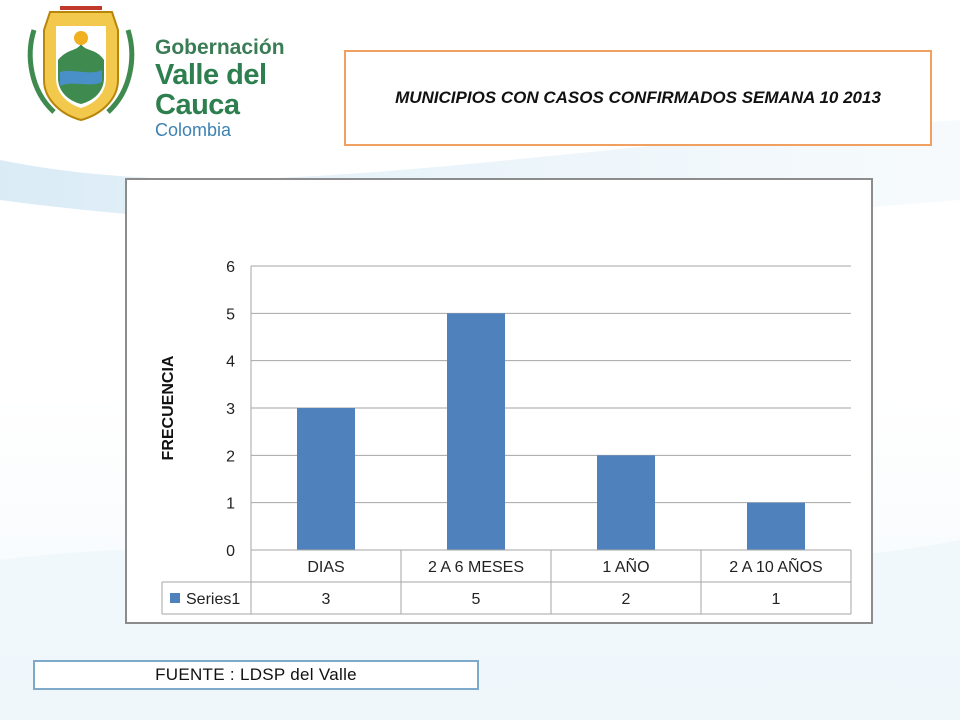 The width and height of the screenshot is (960, 720). What do you see at coordinates (220, 47) in the screenshot?
I see `logo-line-gobernacion: Gobernación` at bounding box center [220, 47].